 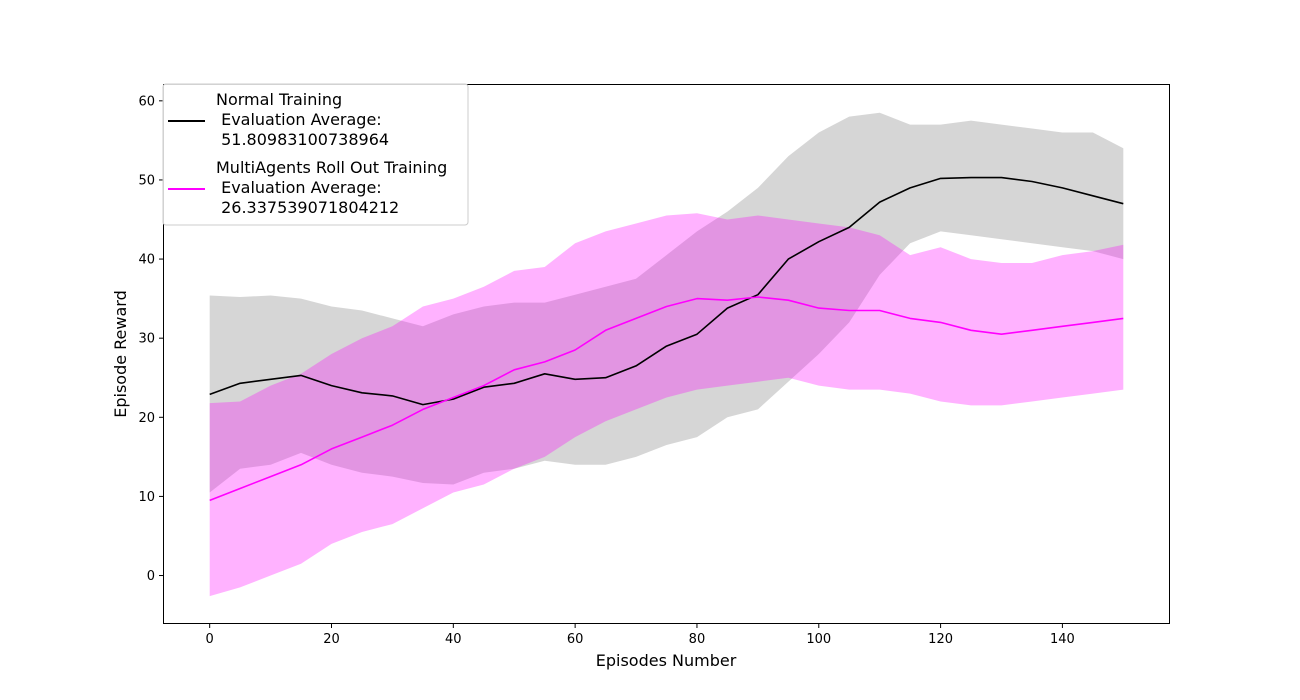 What do you see at coordinates (640, 635) in the screenshot?
I see `x-axis-ticks: 0 20 40 60 80 100 120 140` at bounding box center [640, 635].